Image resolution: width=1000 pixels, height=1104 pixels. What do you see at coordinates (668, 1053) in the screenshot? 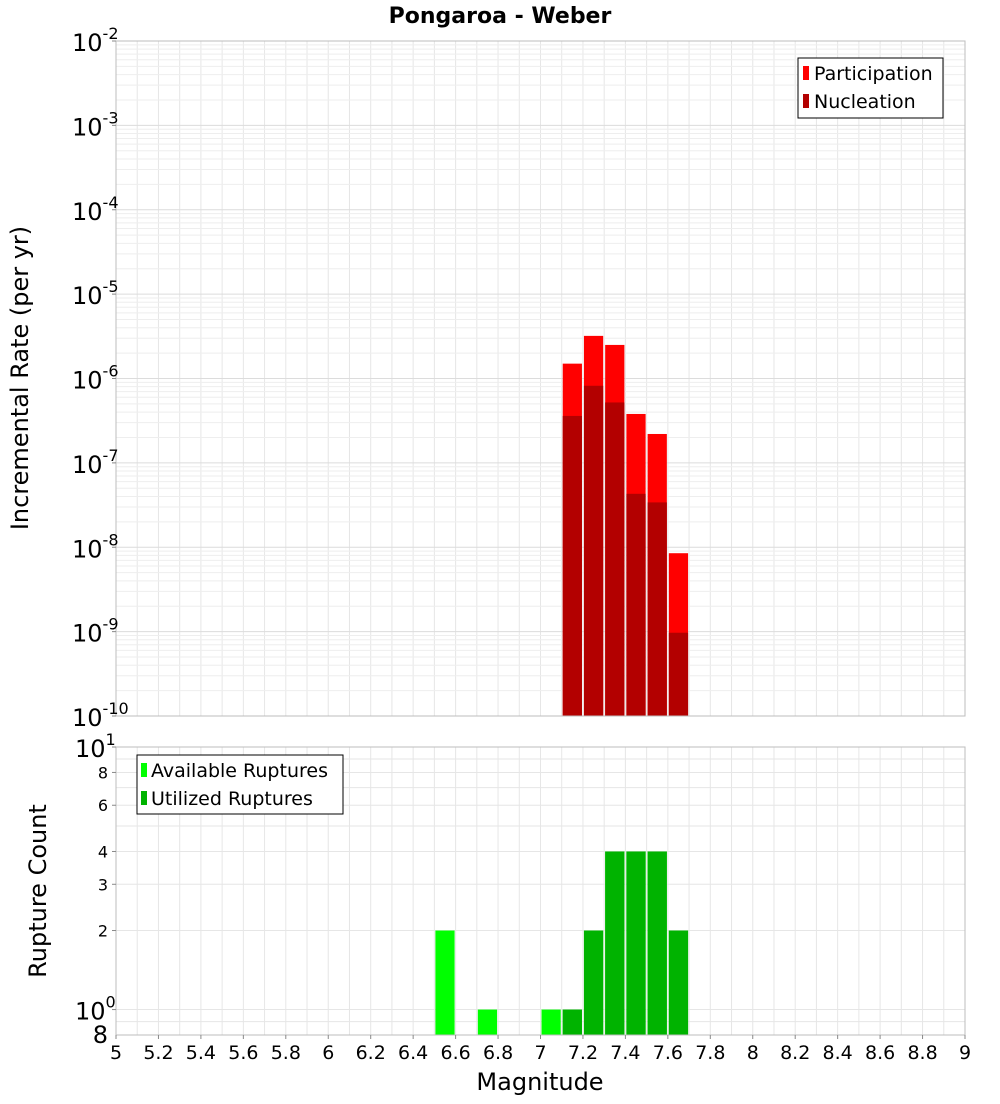
I see `x-tick-label: 7.6` at bounding box center [668, 1053].